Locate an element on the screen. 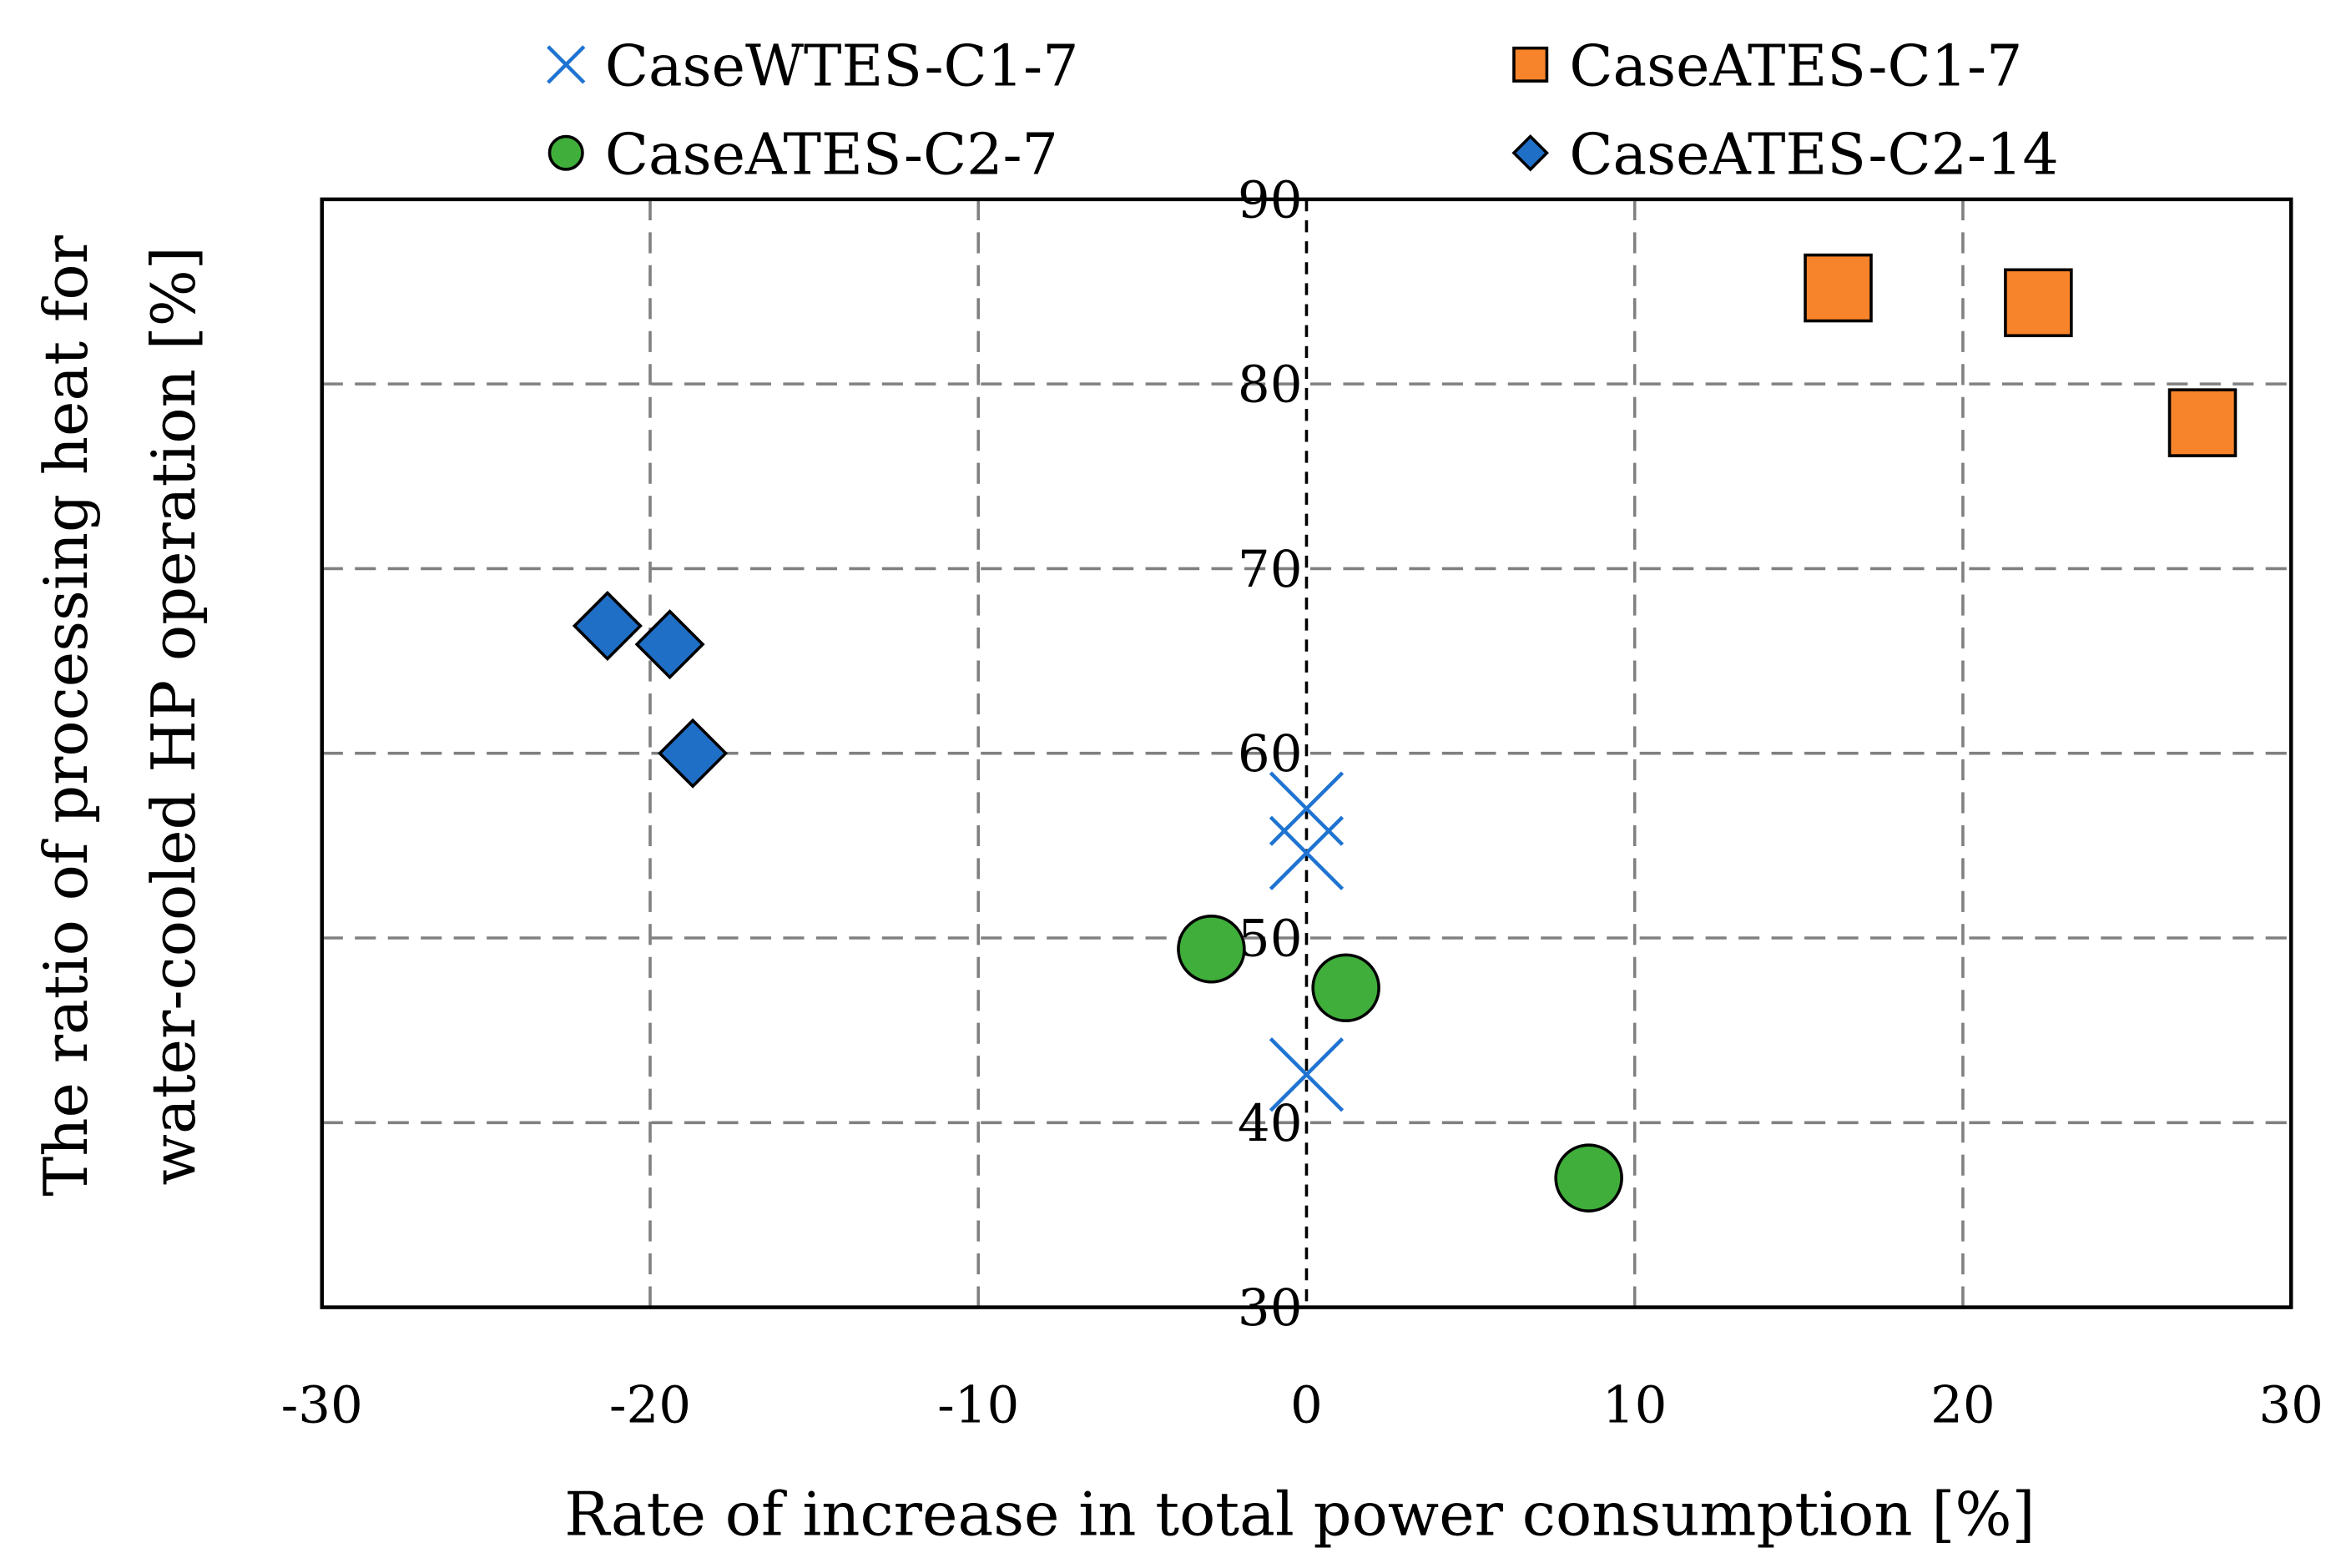  y-tick-label: 30 is located at coordinates (1270, 1308).